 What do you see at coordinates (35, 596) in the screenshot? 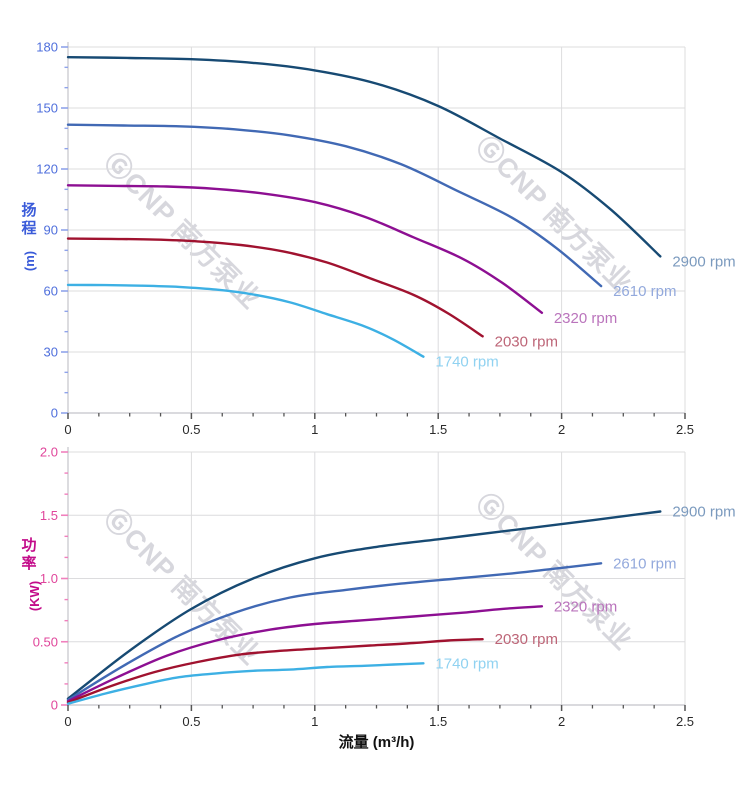
I see `power-axis-unit: (KW)` at bounding box center [35, 596].